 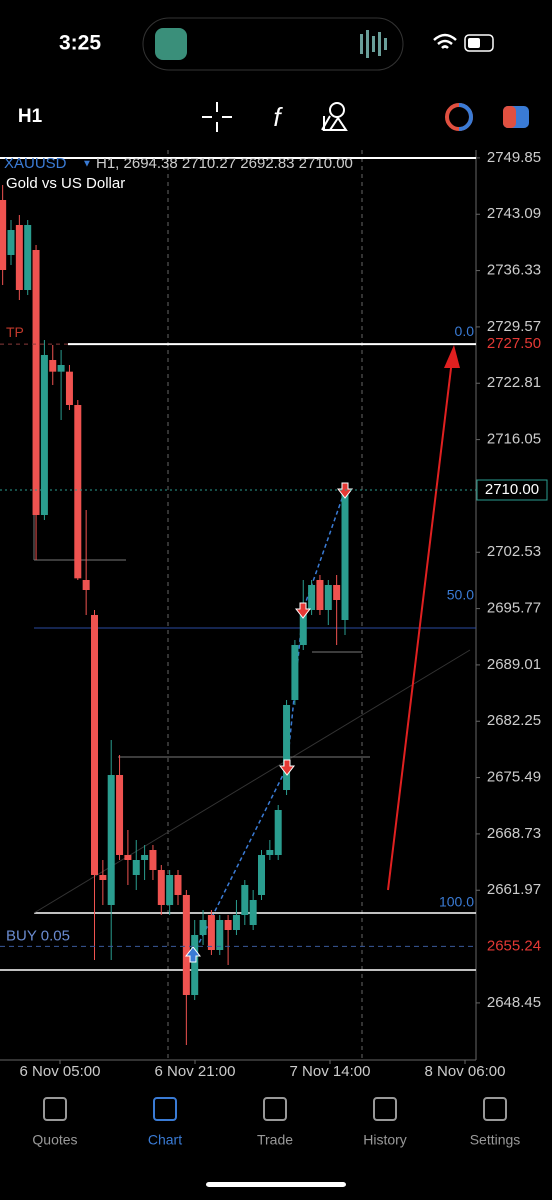 What do you see at coordinates (165, 1122) in the screenshot?
I see `tab: Chart` at bounding box center [165, 1122].